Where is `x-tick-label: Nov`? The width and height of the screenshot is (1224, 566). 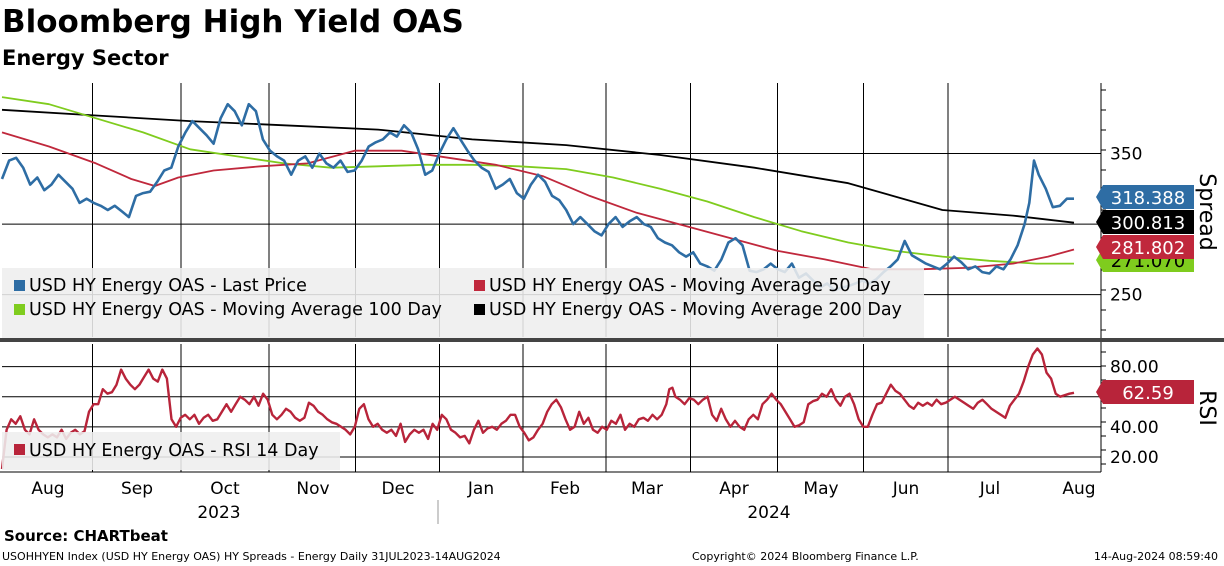
x-tick-label: Nov is located at coordinates (312, 489).